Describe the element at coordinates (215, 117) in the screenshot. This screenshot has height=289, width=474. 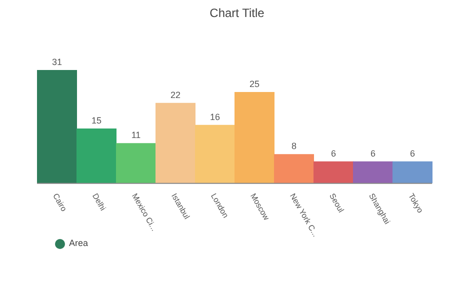
I see `data-label: 16` at that location.